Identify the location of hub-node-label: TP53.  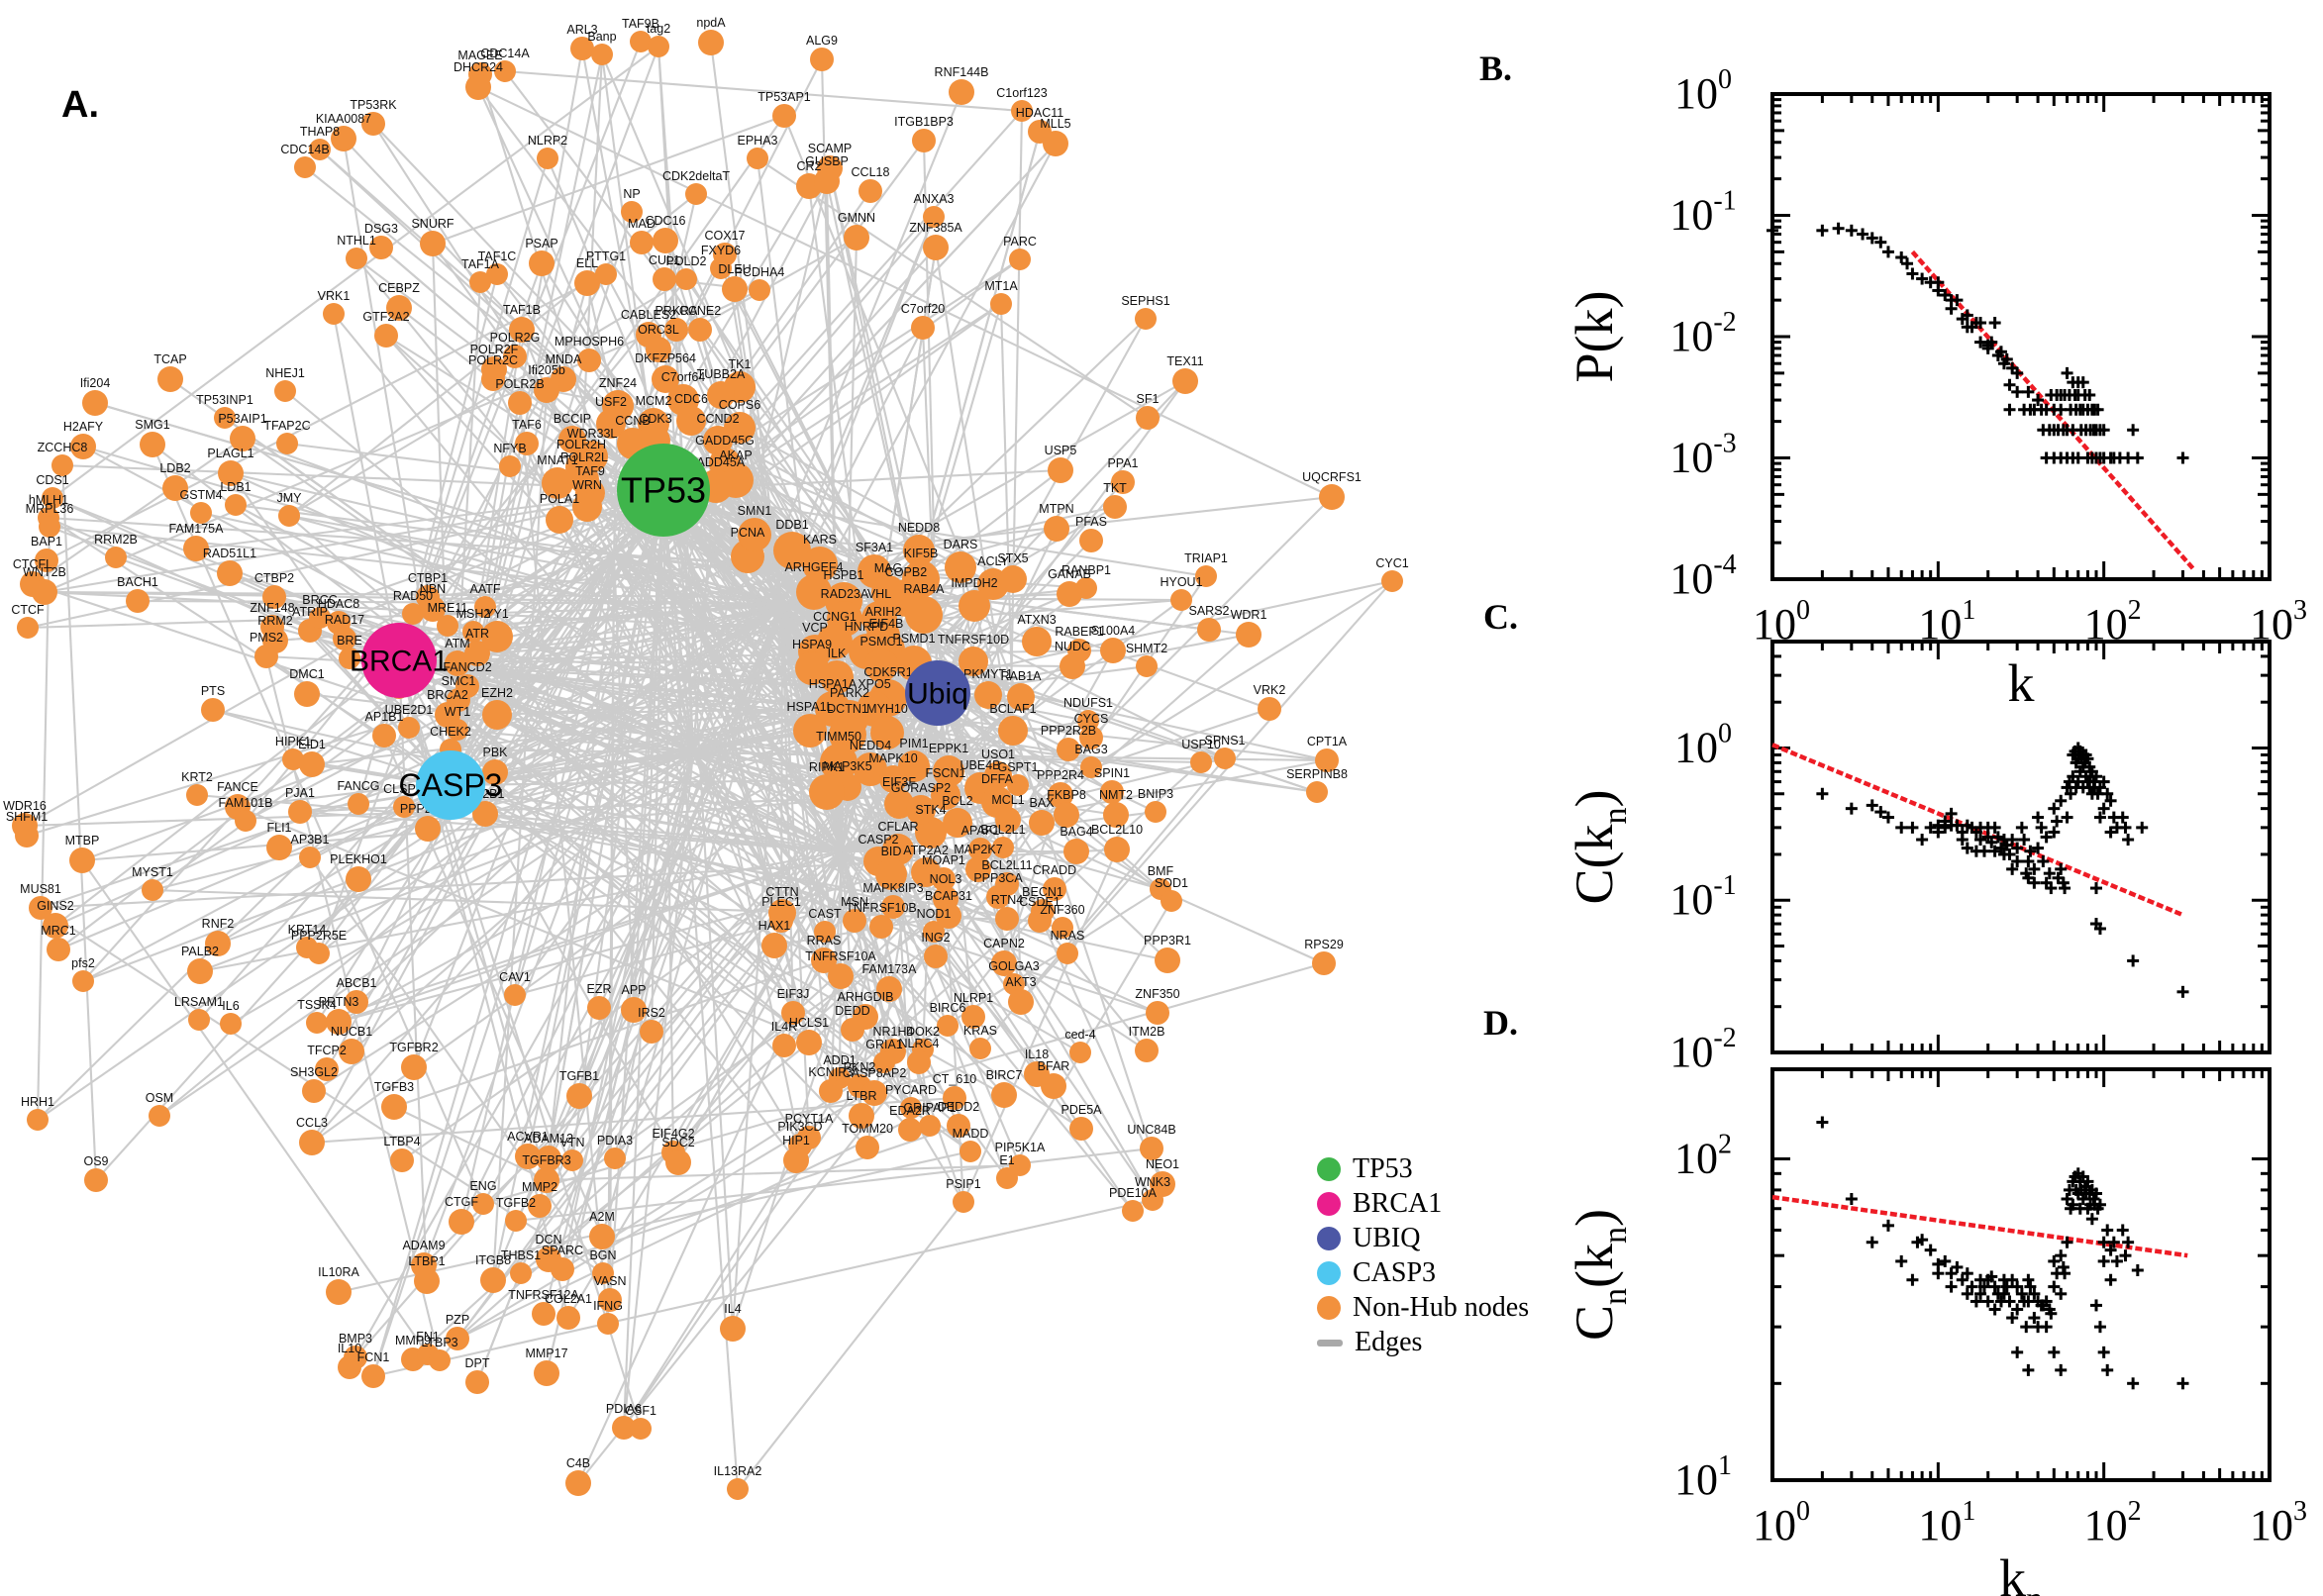
(663, 490).